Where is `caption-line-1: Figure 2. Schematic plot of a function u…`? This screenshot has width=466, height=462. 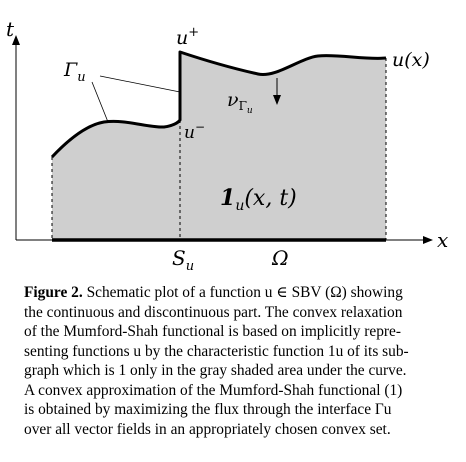 caption-line-1: Figure 2. Schematic plot of a function u… is located at coordinates (236, 293).